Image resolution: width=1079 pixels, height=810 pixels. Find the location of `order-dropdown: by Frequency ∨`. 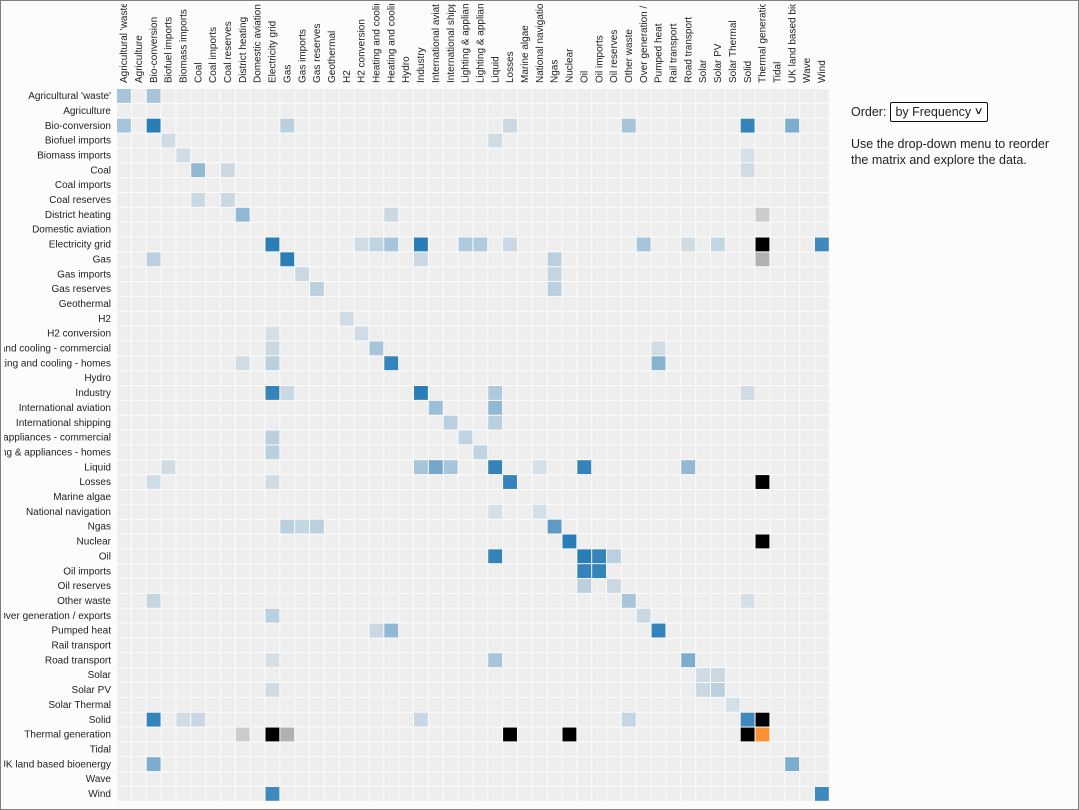

order-dropdown: by Frequency ∨ is located at coordinates (939, 112).